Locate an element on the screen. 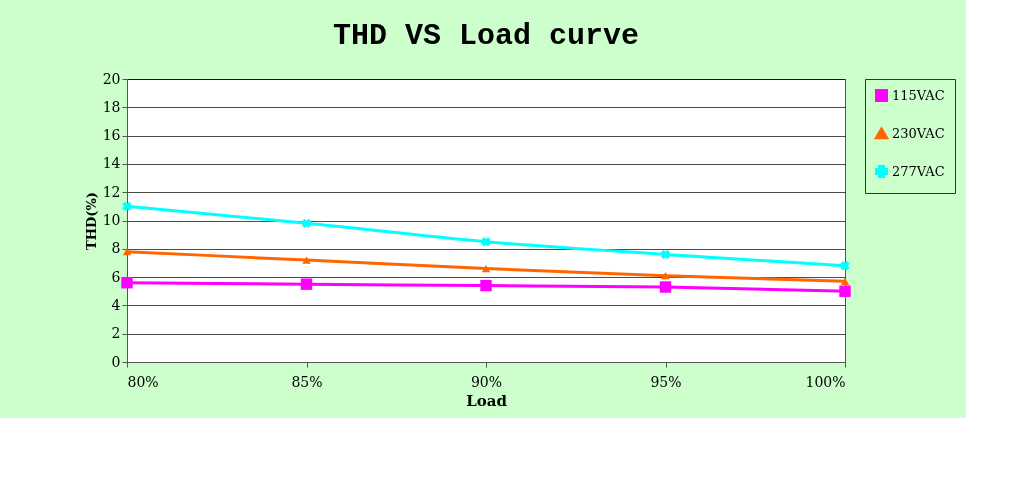 This screenshot has width=1035, height=485. y-tick-label: 6 is located at coordinates (116, 276).